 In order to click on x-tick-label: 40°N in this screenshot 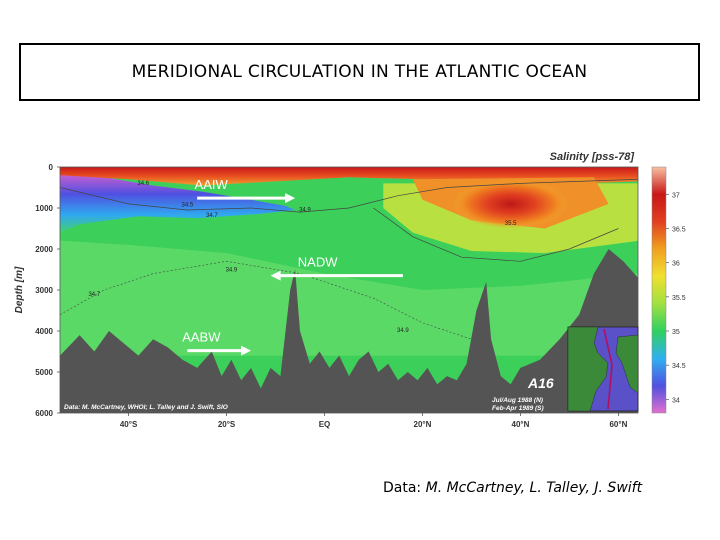, I will do `click(521, 424)`.